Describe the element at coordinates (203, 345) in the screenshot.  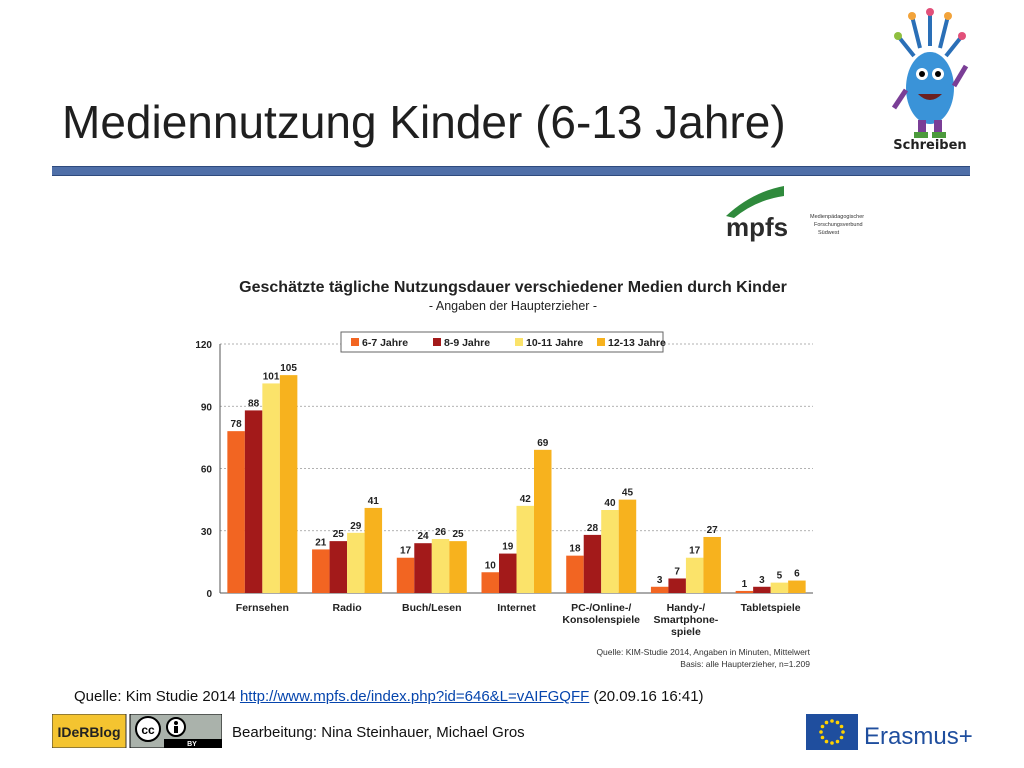
I see `y-tick-label: 120` at that location.